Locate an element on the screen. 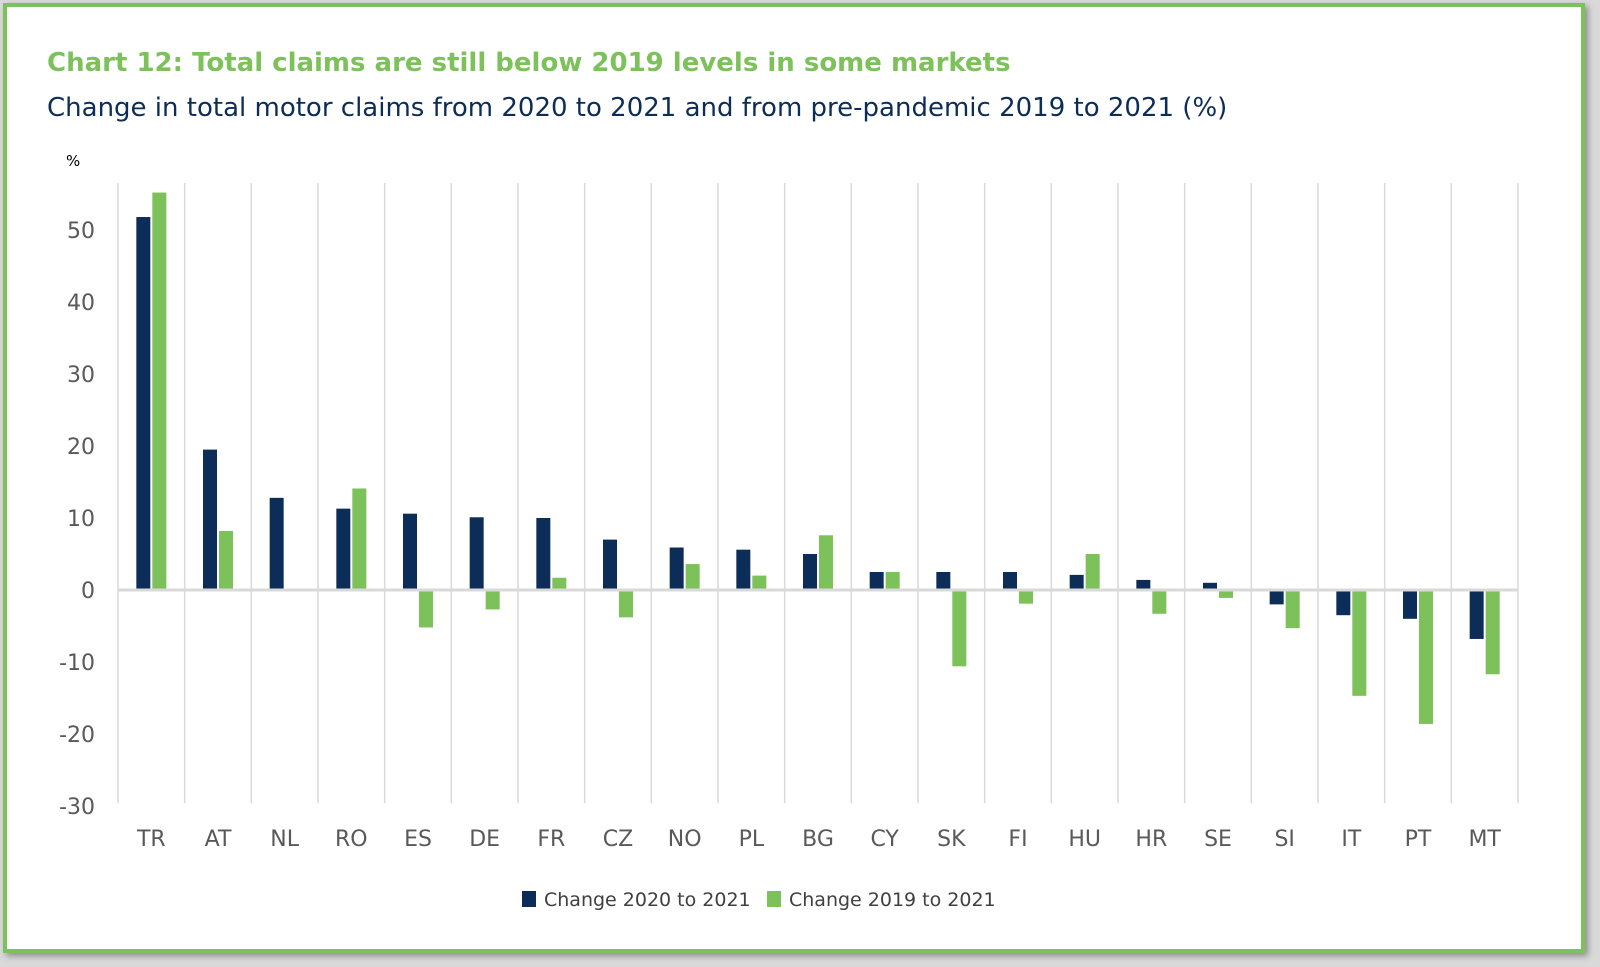  bar-change-2020-2021-de is located at coordinates (476, 553).